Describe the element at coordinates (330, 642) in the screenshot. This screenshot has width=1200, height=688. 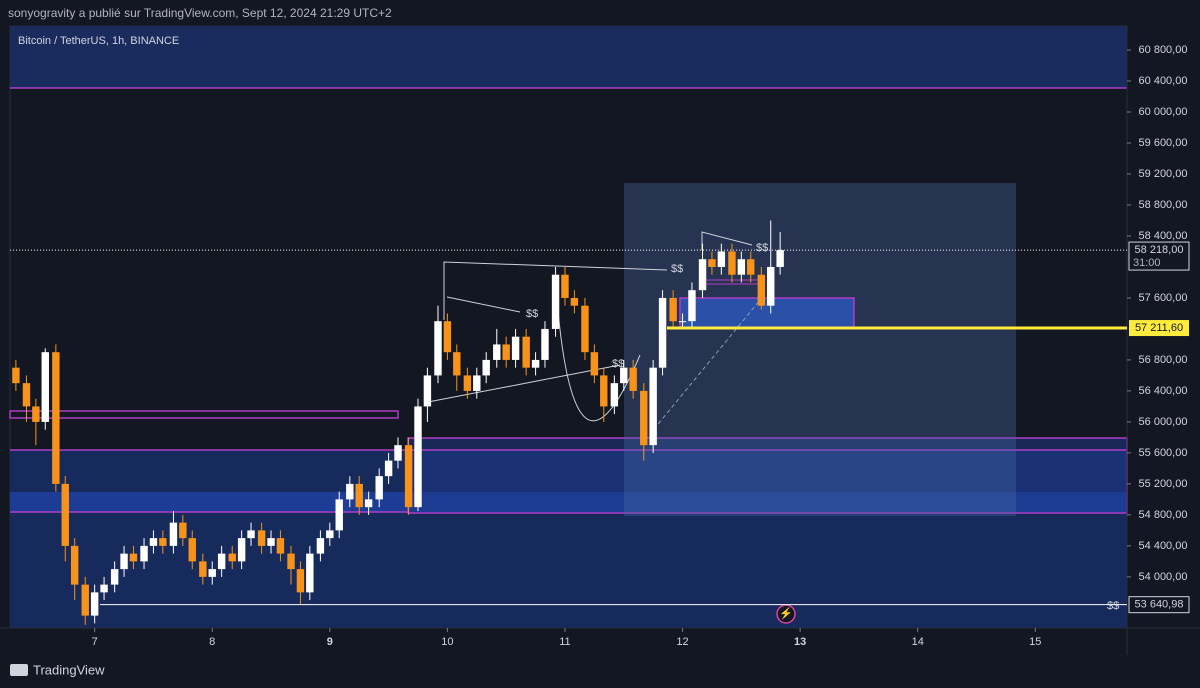
I see `x-tick-label: 9` at that location.